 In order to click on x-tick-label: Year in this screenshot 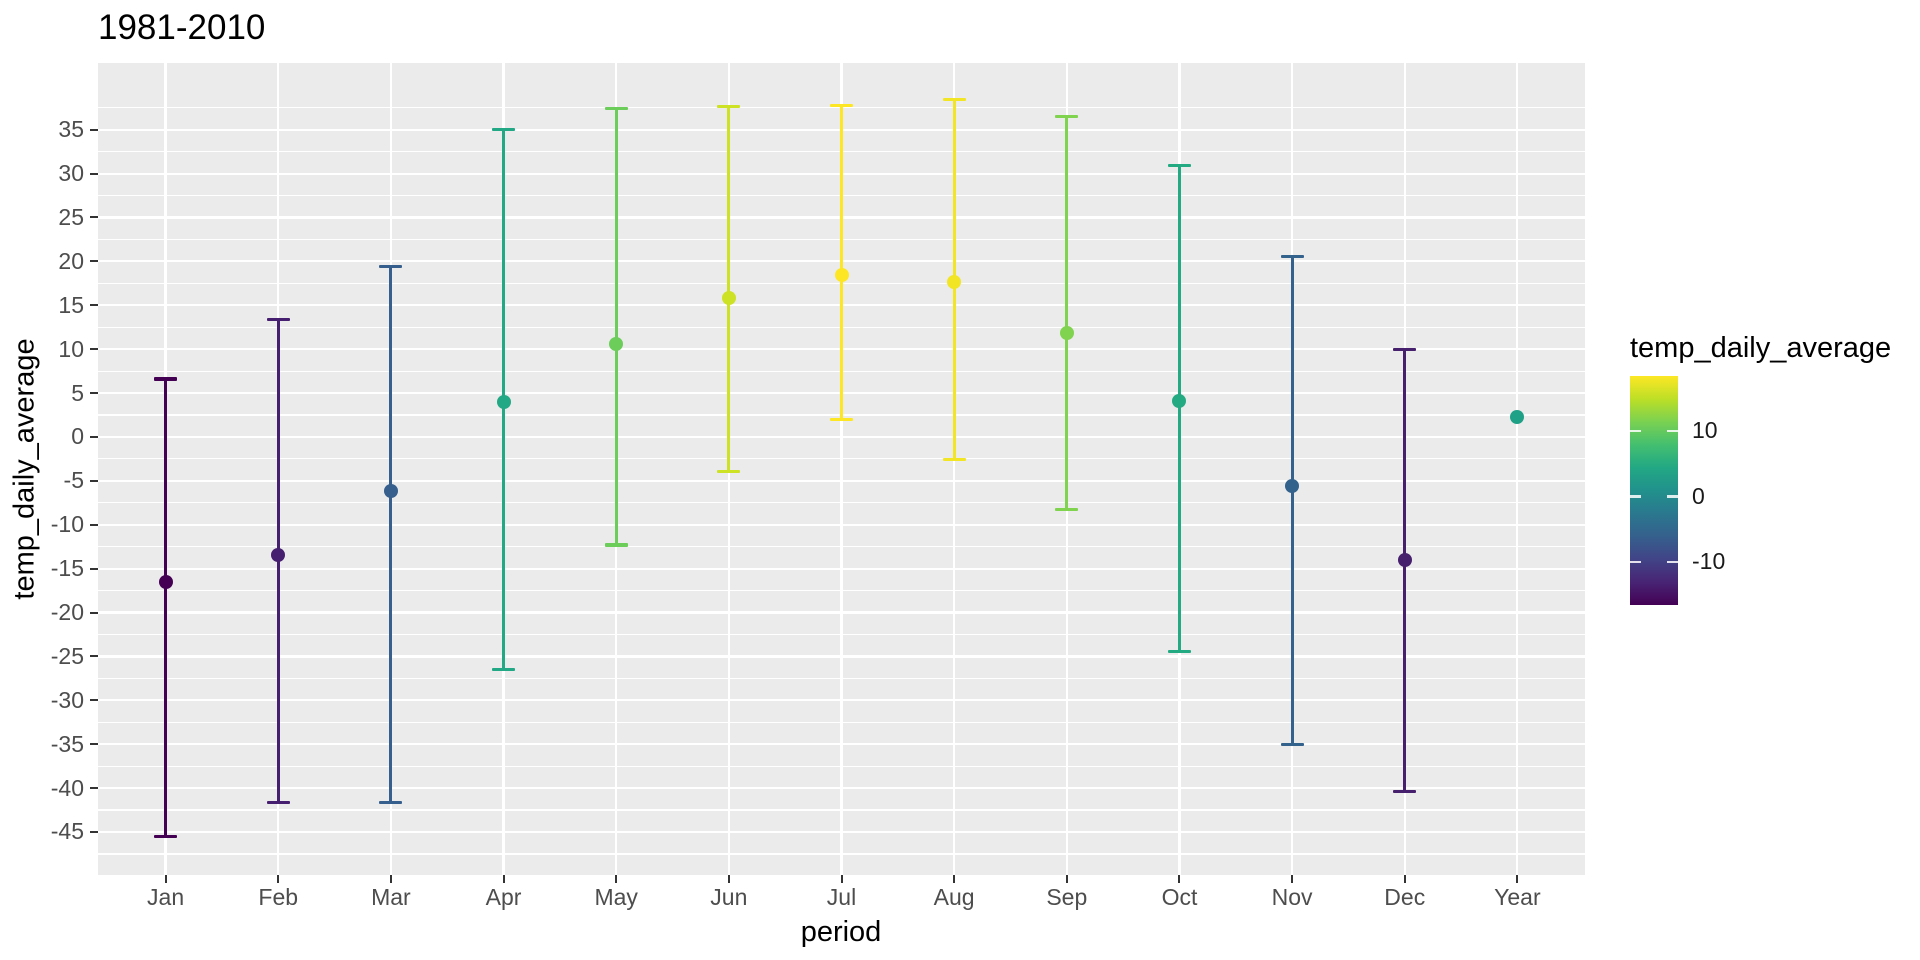, I will do `click(1517, 897)`.